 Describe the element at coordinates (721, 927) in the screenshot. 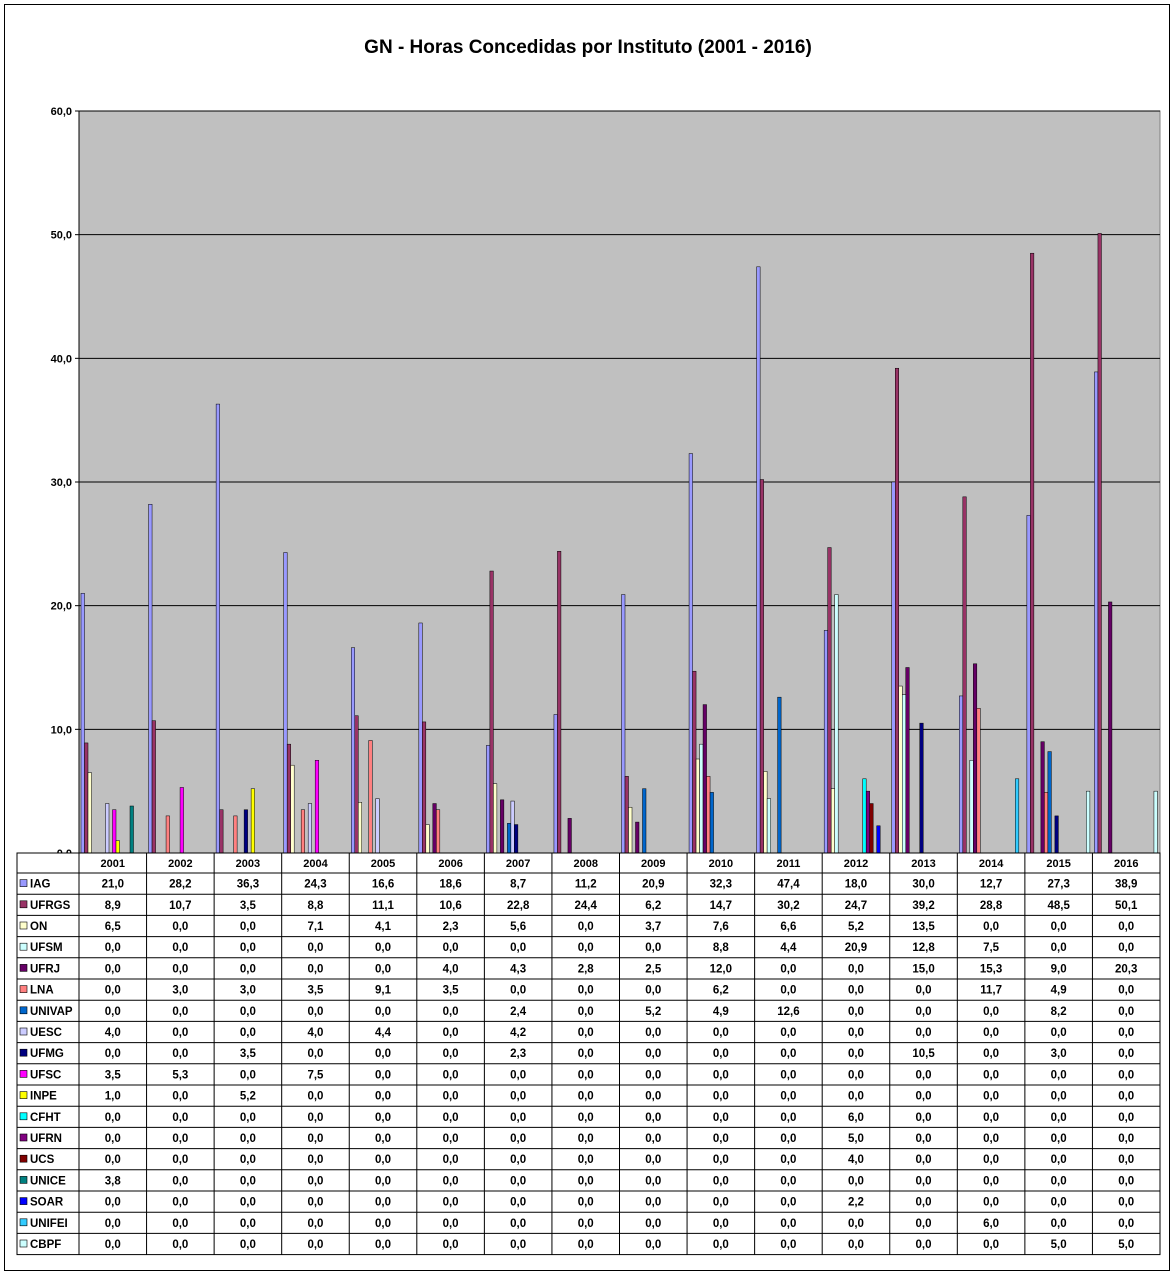

I see `data-label: 7,6` at that location.